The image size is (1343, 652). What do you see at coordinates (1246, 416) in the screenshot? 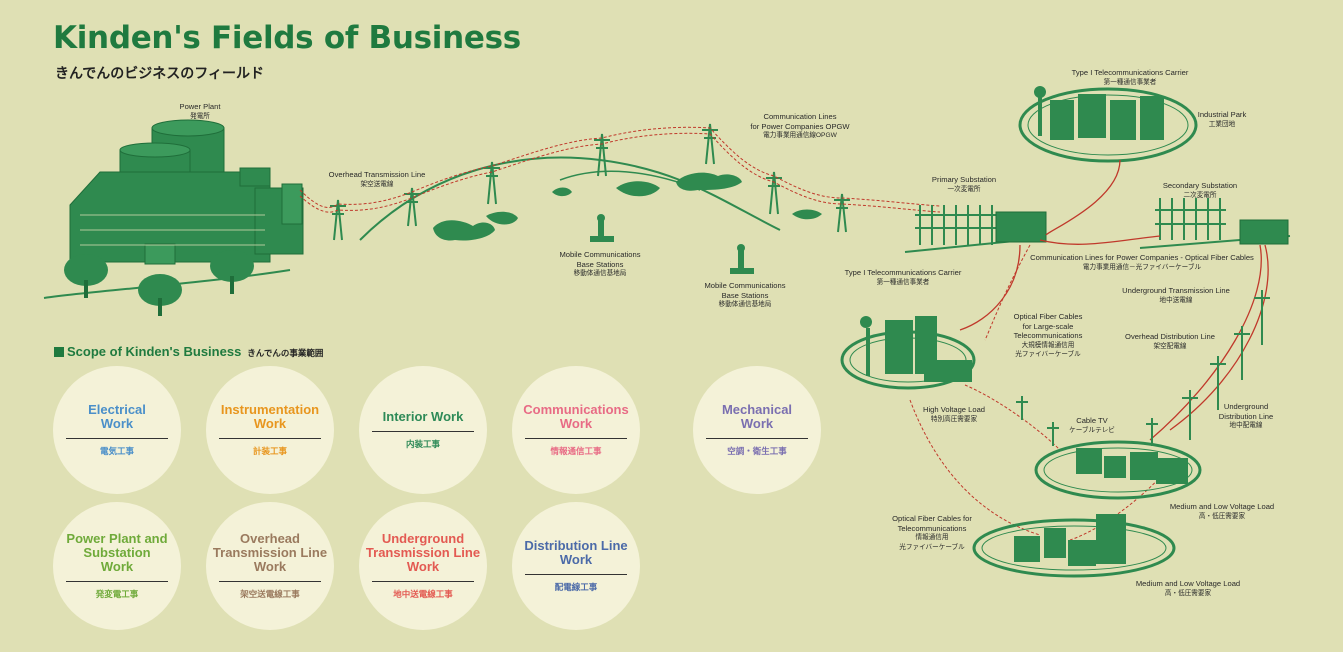
I see `label-underground-distribution: Underground Distribution Line 地中配電線` at bounding box center [1246, 416].